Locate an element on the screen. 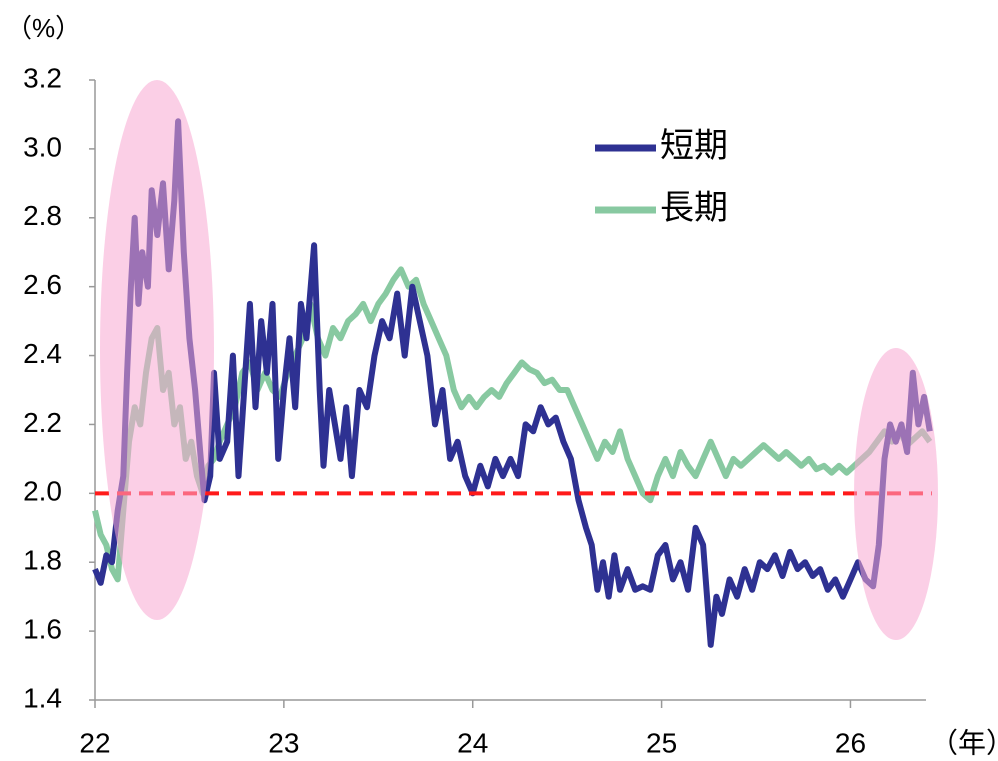 This screenshot has height=761, width=998. x-tick-label: 23 is located at coordinates (283, 742).